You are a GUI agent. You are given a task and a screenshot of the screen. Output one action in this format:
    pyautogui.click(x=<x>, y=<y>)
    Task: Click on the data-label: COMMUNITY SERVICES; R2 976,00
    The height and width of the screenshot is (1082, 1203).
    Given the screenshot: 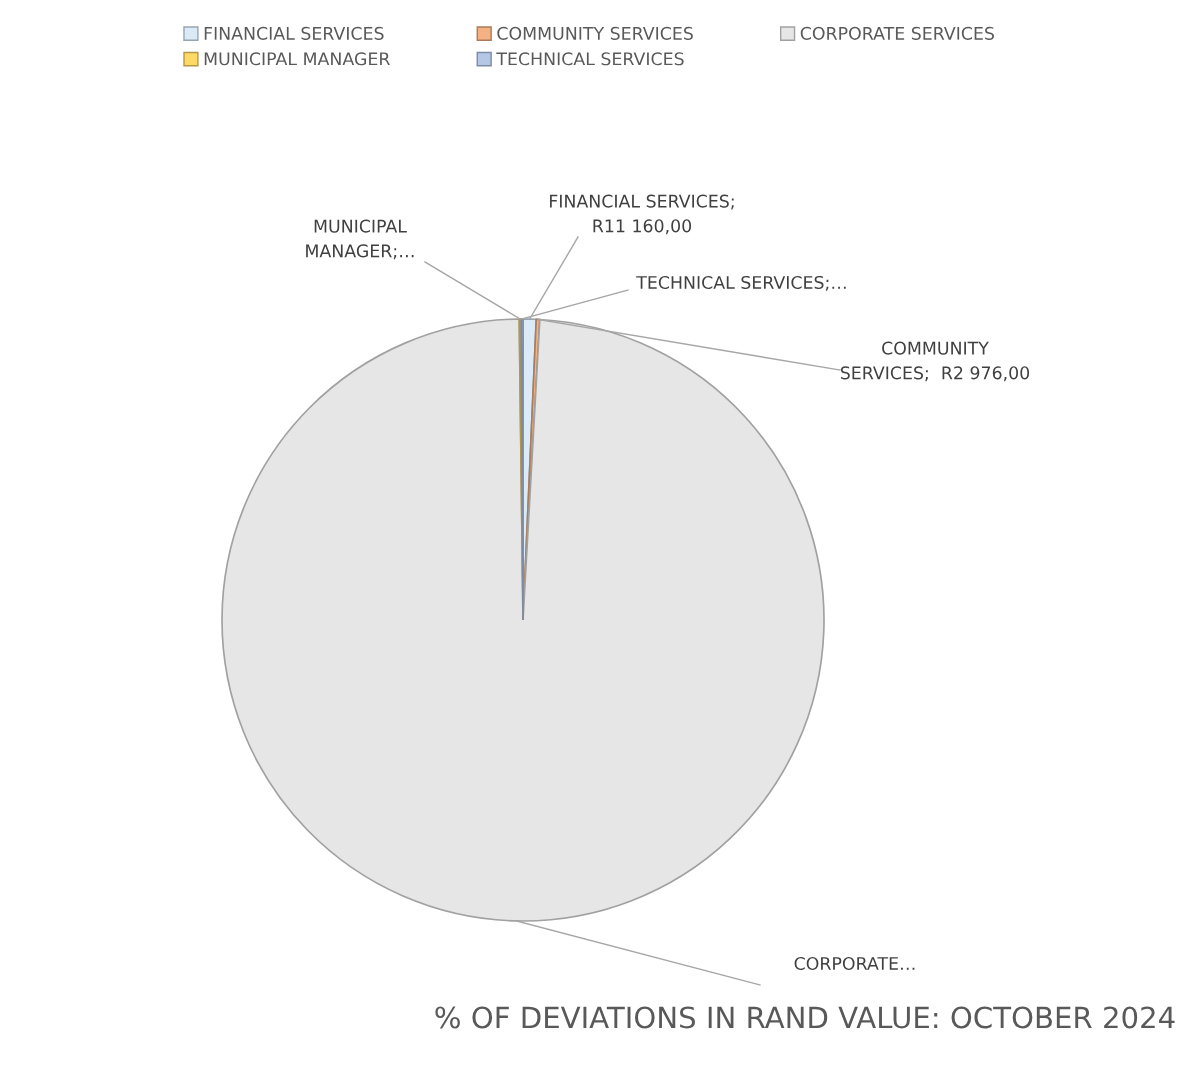 What is the action you would take?
    pyautogui.click(x=935, y=361)
    